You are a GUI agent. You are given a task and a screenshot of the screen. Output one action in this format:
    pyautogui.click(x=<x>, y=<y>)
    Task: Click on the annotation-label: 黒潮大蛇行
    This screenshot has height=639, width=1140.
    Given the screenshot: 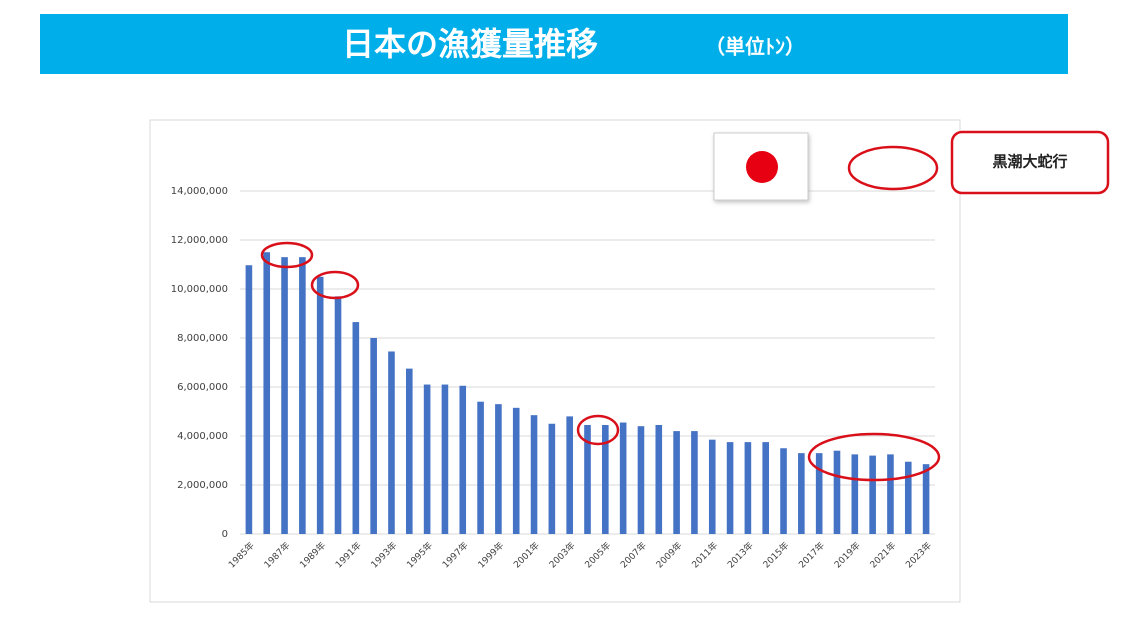 What is the action you would take?
    pyautogui.click(x=1029, y=162)
    